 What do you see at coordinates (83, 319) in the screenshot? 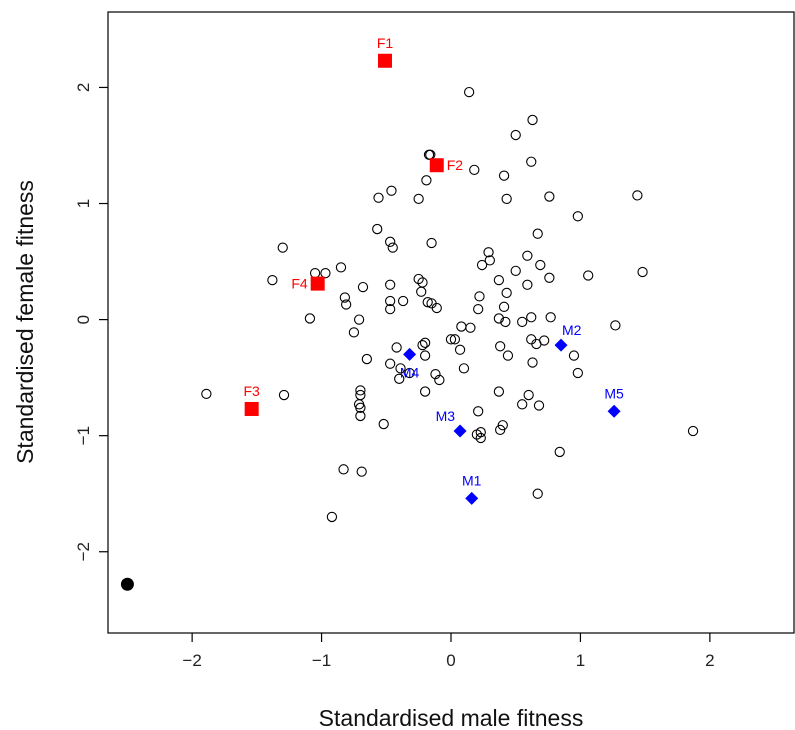
I see `y-tick-label: 0` at bounding box center [83, 319].